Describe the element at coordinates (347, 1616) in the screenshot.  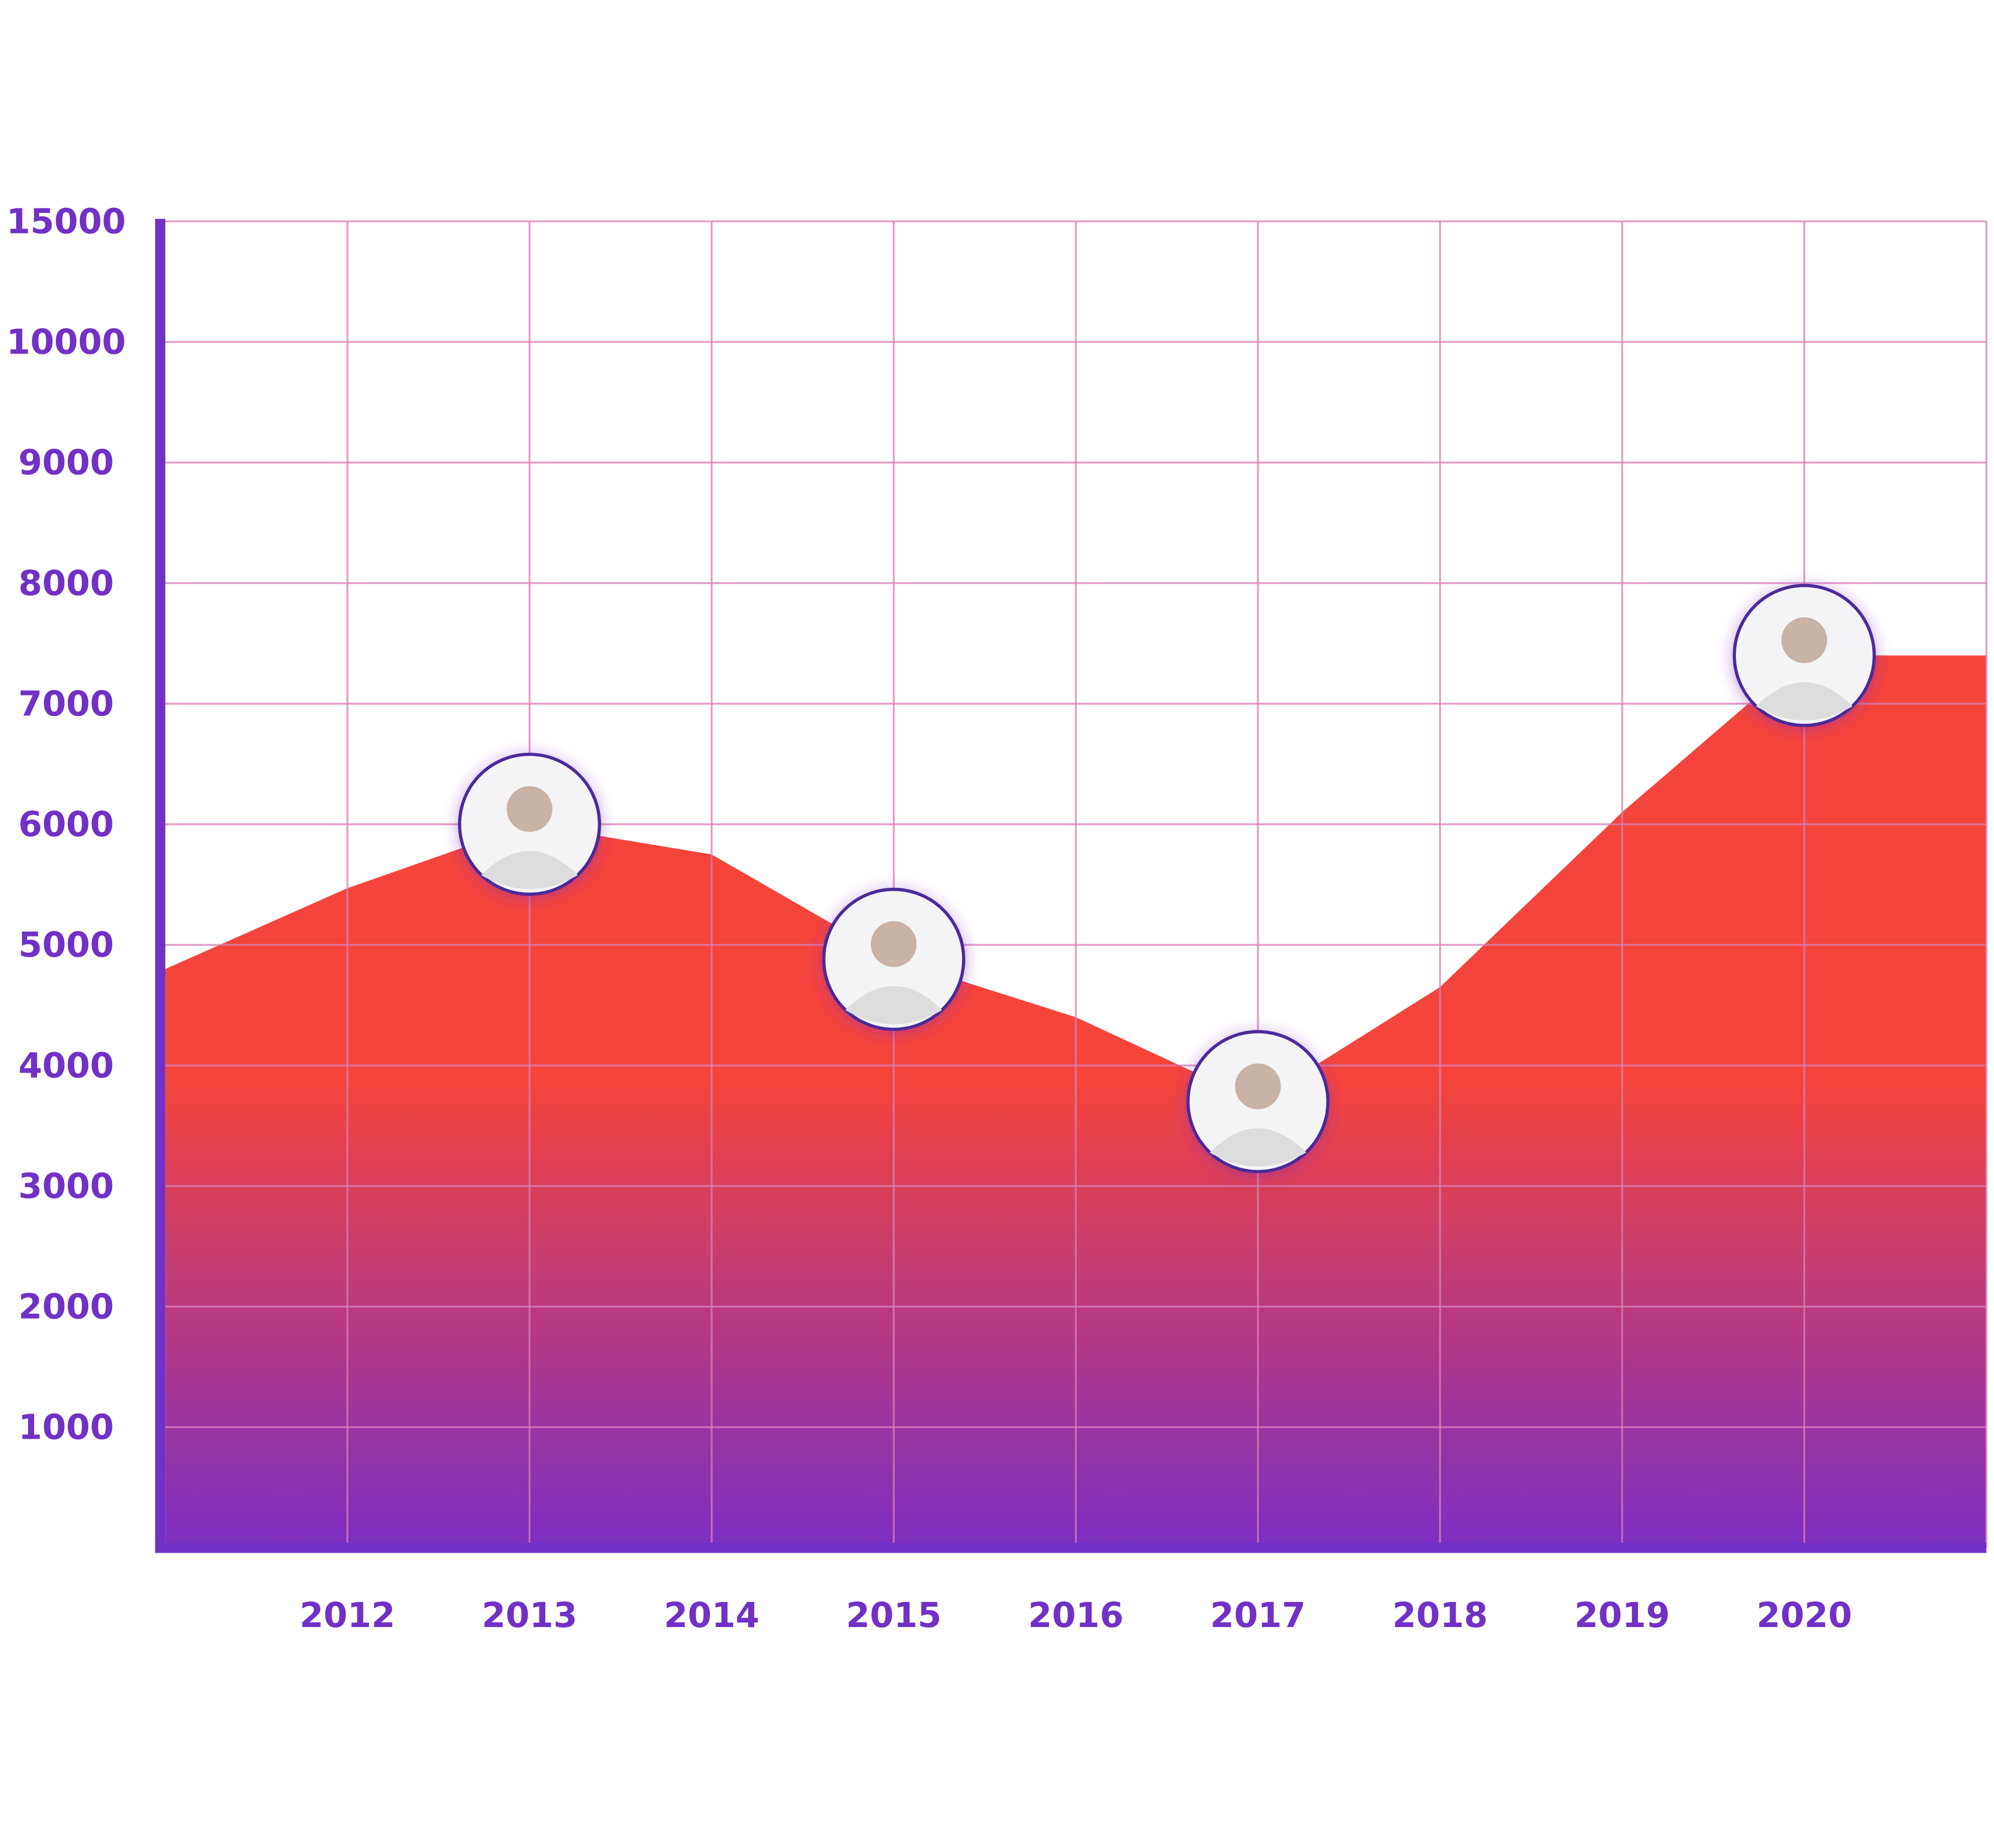
I see `x-tick-label: 2012` at that location.